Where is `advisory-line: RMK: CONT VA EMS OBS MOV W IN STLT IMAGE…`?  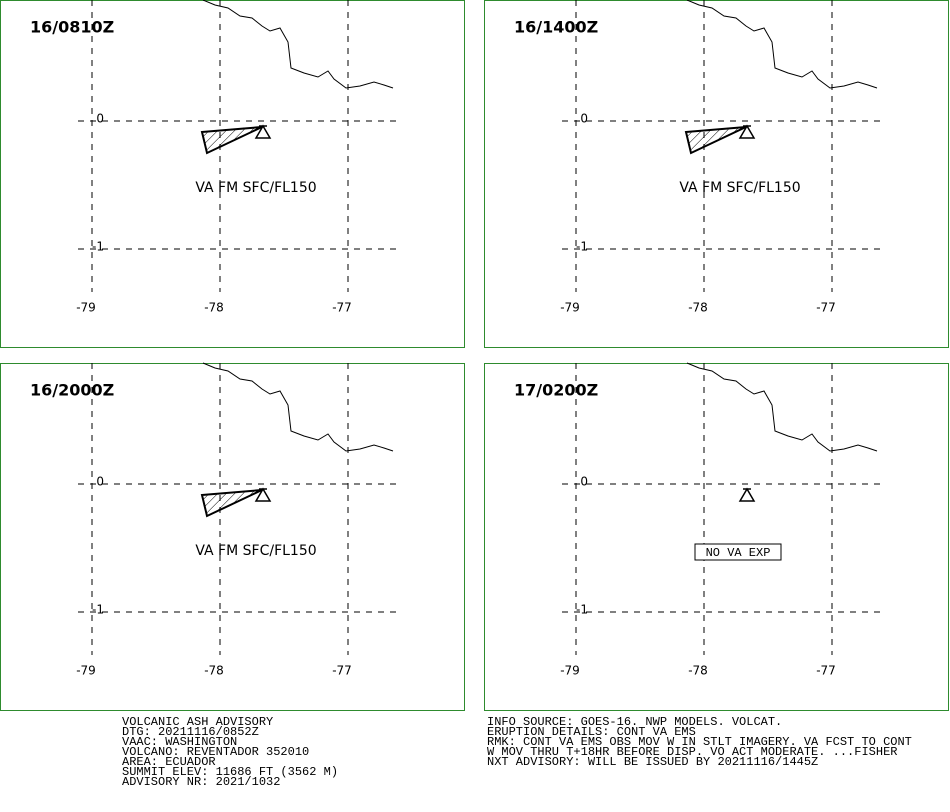 advisory-line: RMK: CONT VA EMS OBS MOV W IN STLT IMAGE… is located at coordinates (699, 742).